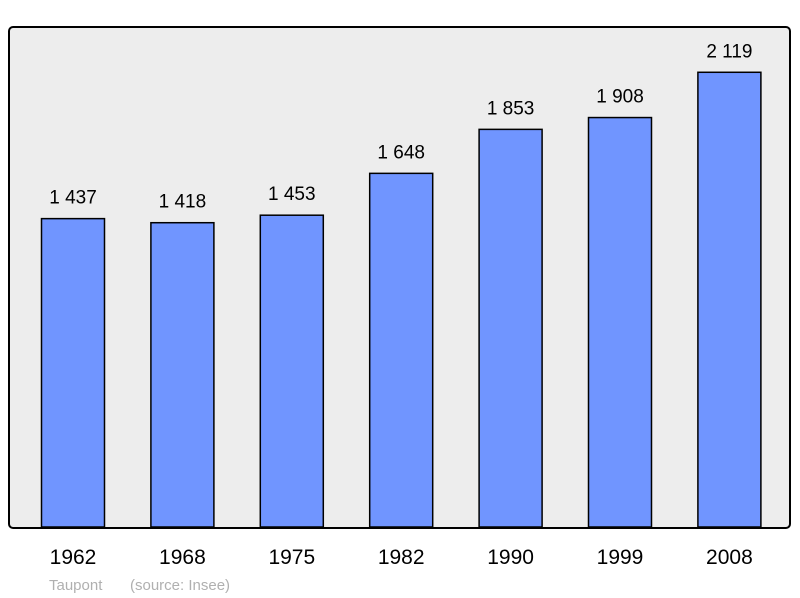 This screenshot has width=800, height=598. What do you see at coordinates (291, 557) in the screenshot?
I see `category-label-1975: 1975` at bounding box center [291, 557].